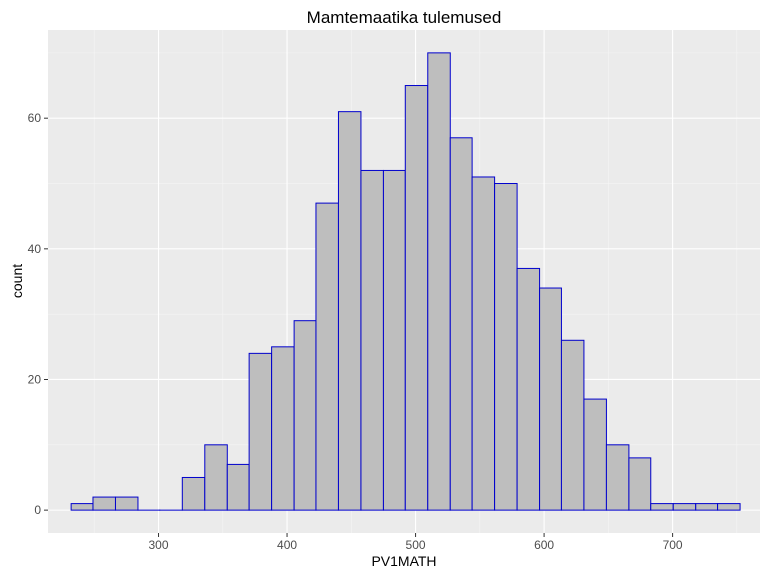  Describe the element at coordinates (403, 561) in the screenshot. I see `x-axis-label: PV1MATH` at that location.